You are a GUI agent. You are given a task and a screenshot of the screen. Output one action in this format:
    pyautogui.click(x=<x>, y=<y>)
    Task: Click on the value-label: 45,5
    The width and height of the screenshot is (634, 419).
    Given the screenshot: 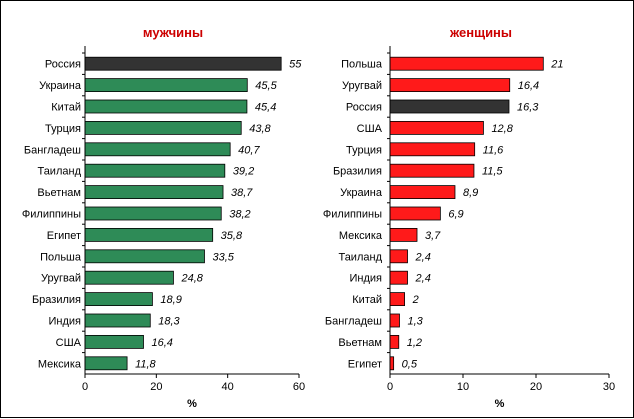 What is the action you would take?
    pyautogui.click(x=266, y=86)
    